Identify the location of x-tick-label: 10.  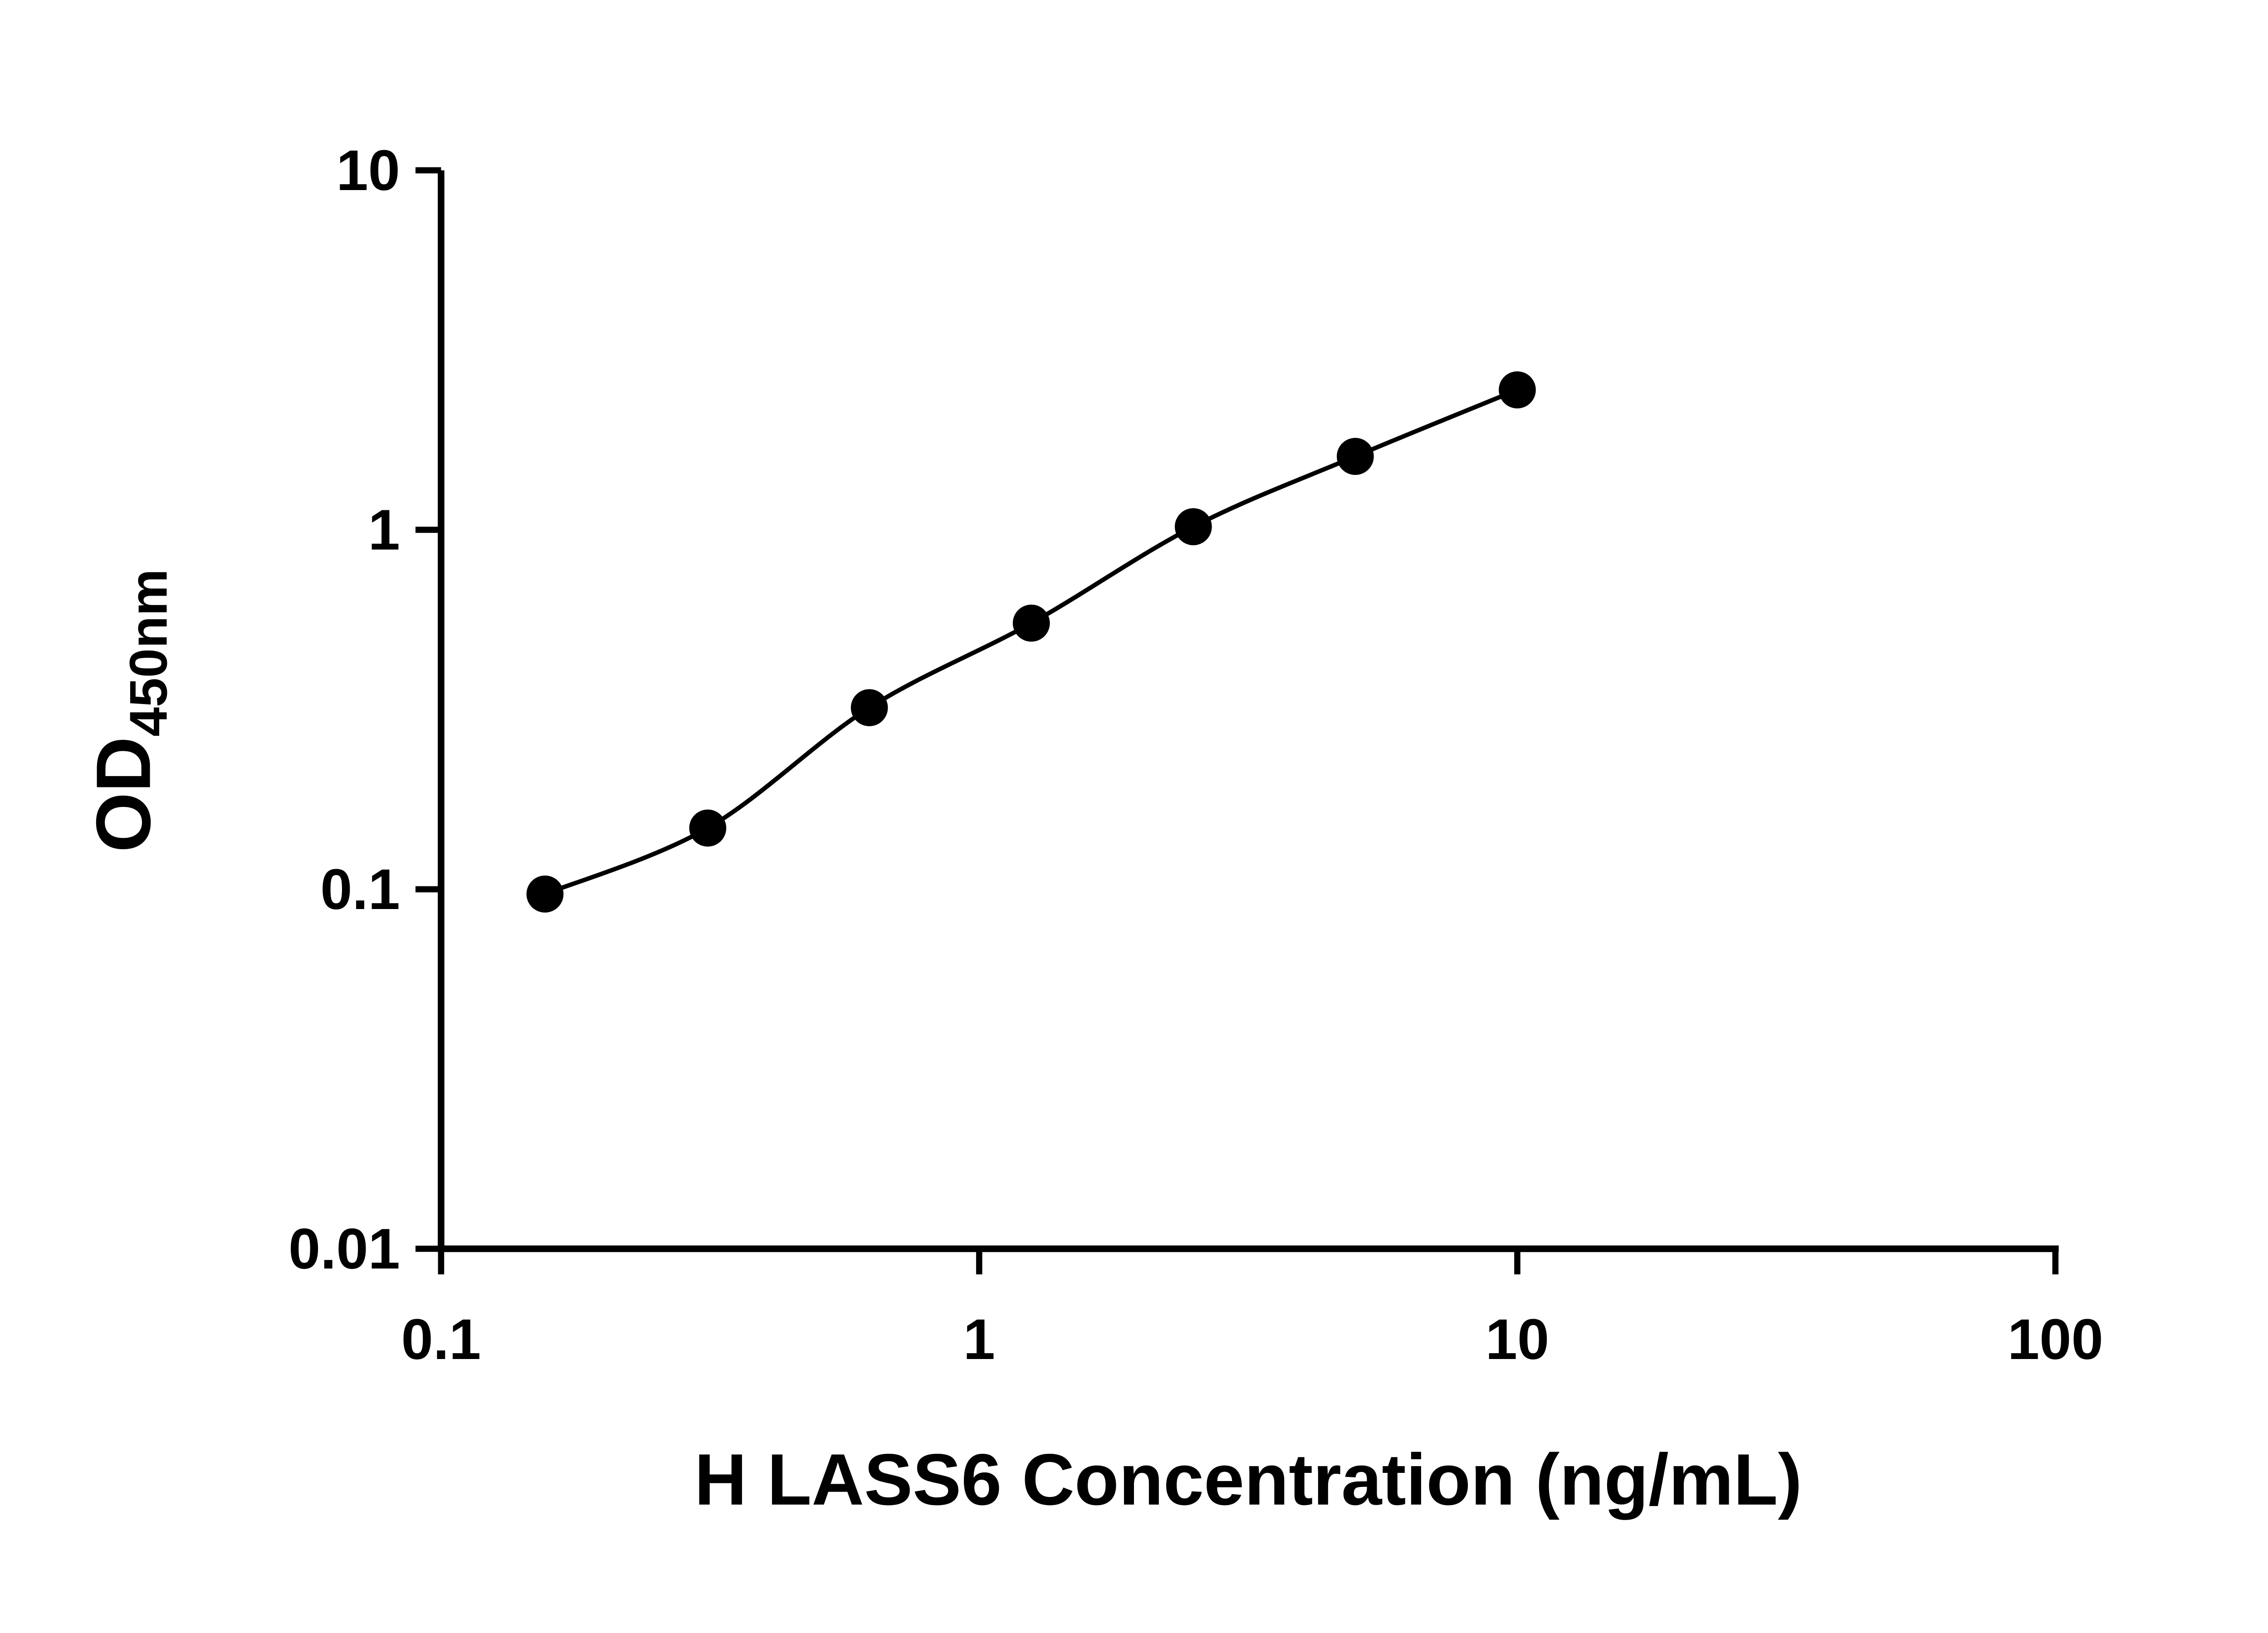
(1518, 1339).